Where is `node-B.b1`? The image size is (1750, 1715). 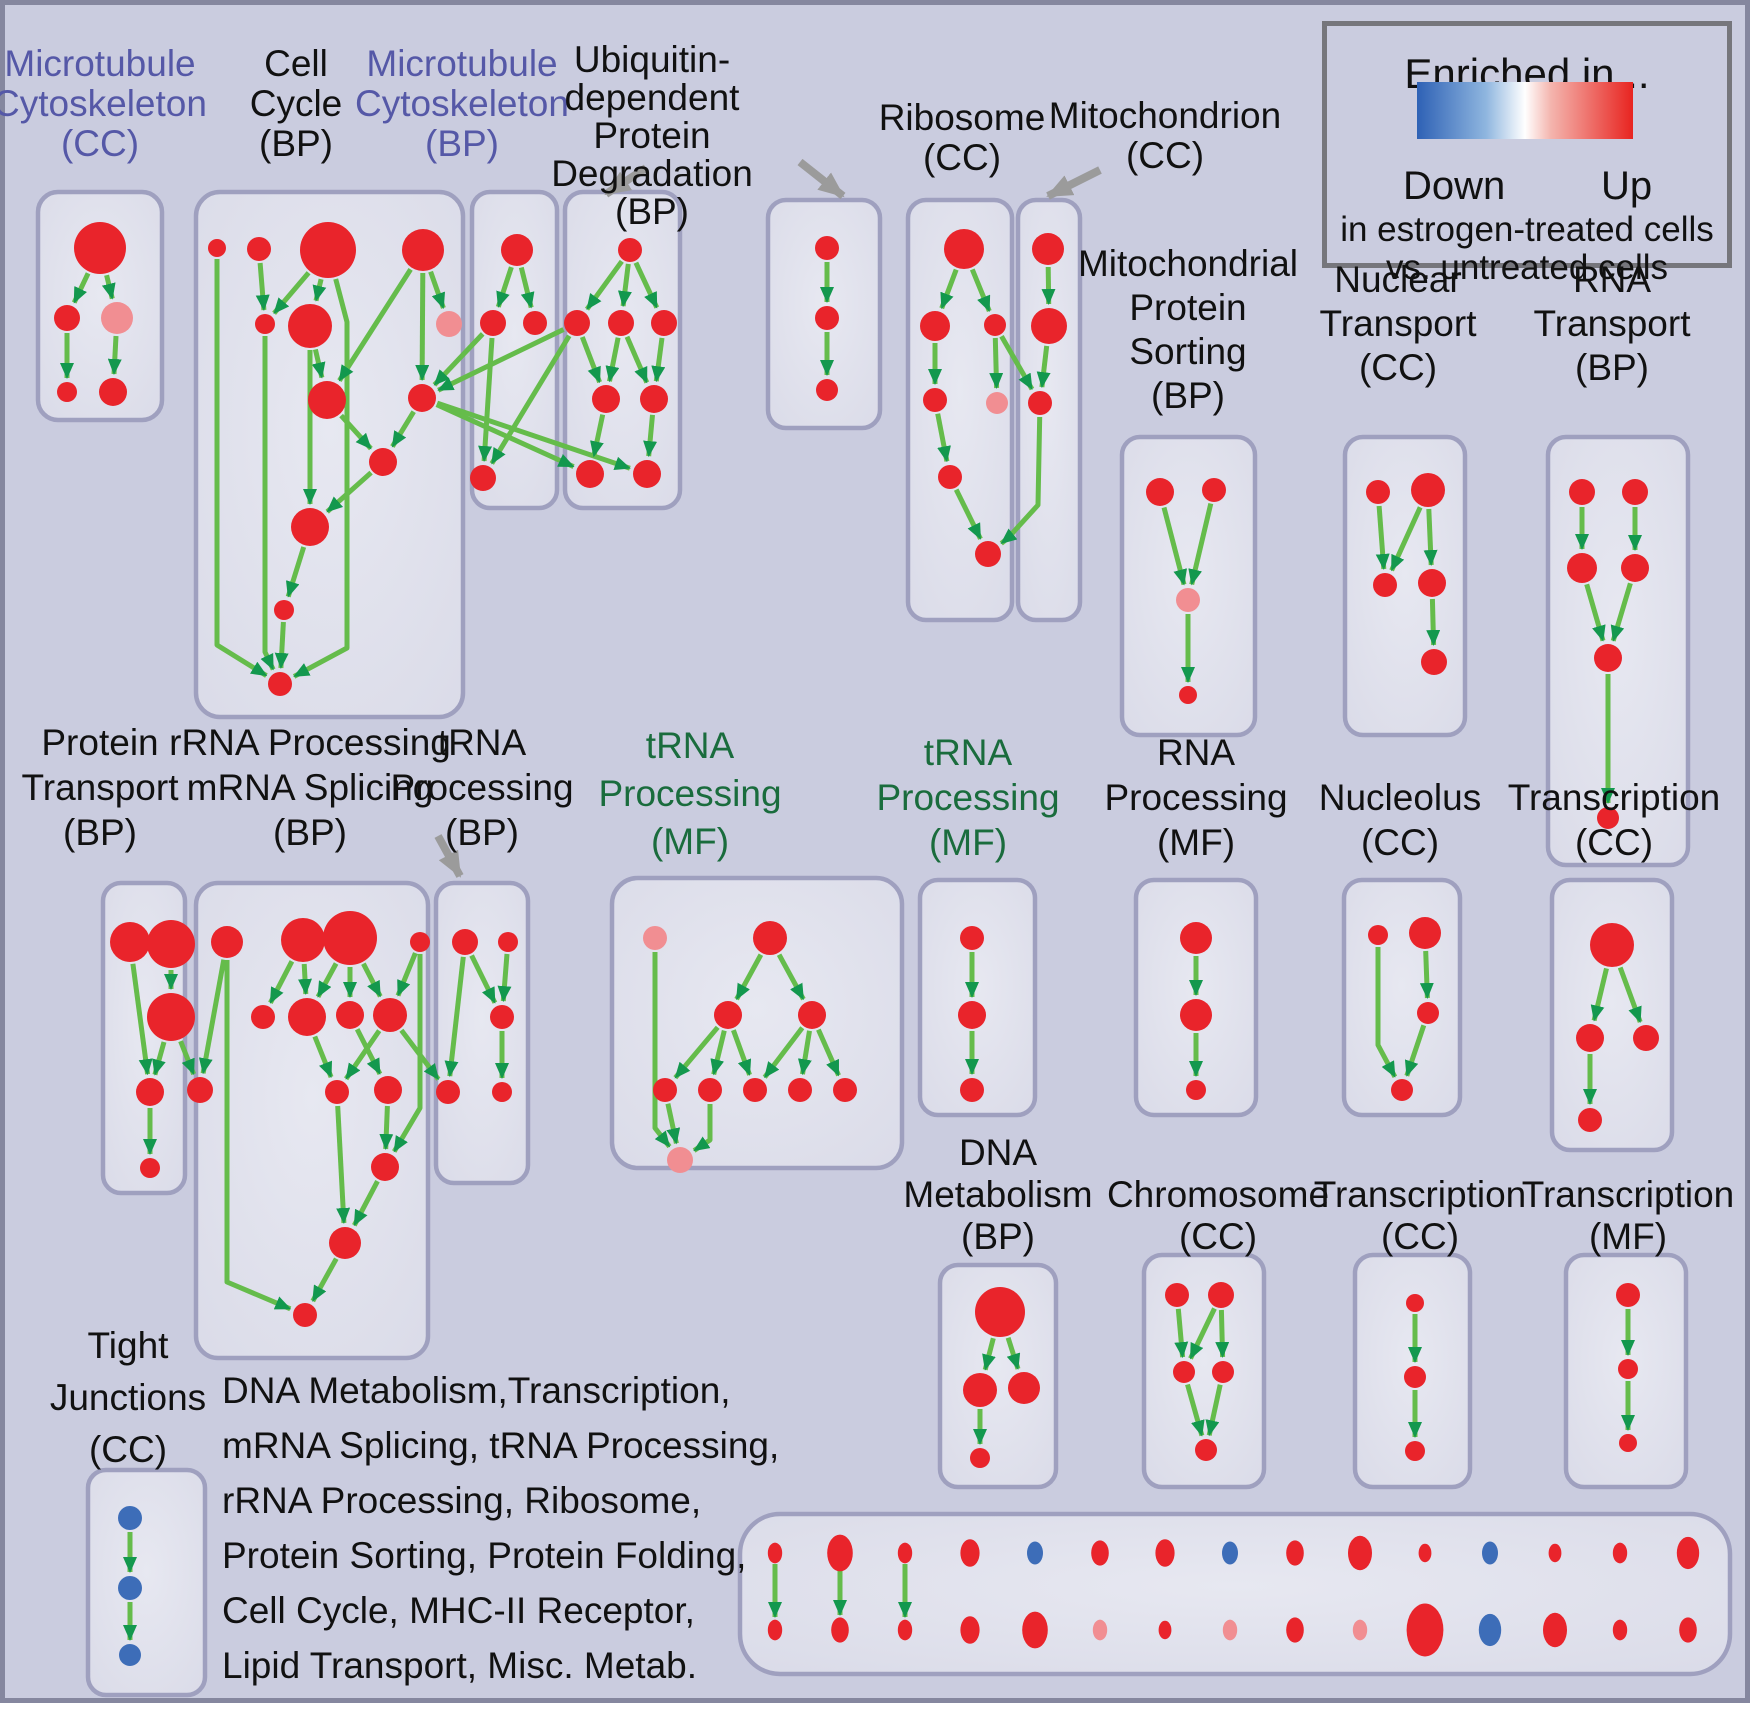 node-B.b1 is located at coordinates (217, 248).